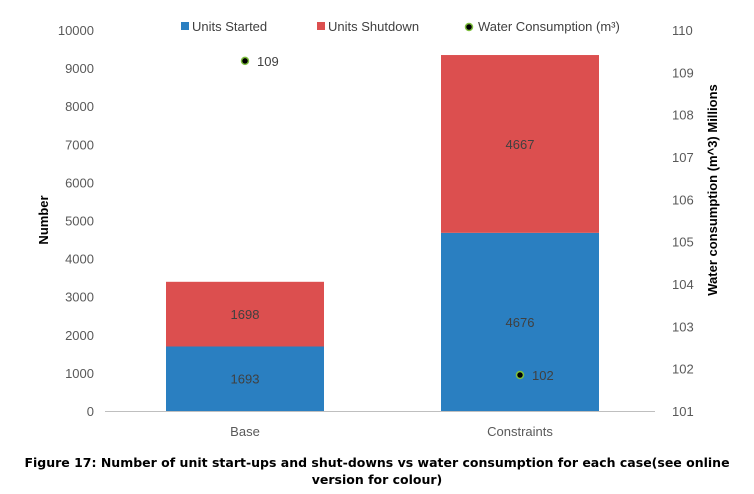  I want to click on point-data-label: 102, so click(543, 375).